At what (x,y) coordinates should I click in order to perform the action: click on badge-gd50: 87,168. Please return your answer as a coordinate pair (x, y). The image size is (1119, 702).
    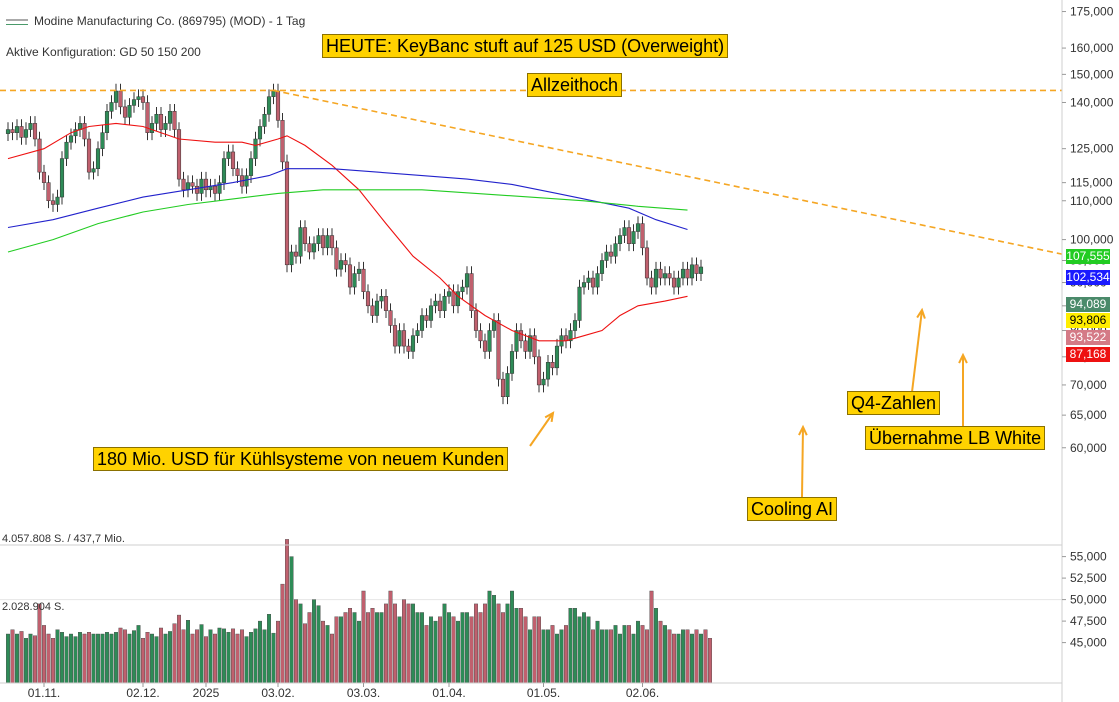
    Looking at the image, I should click on (1088, 354).